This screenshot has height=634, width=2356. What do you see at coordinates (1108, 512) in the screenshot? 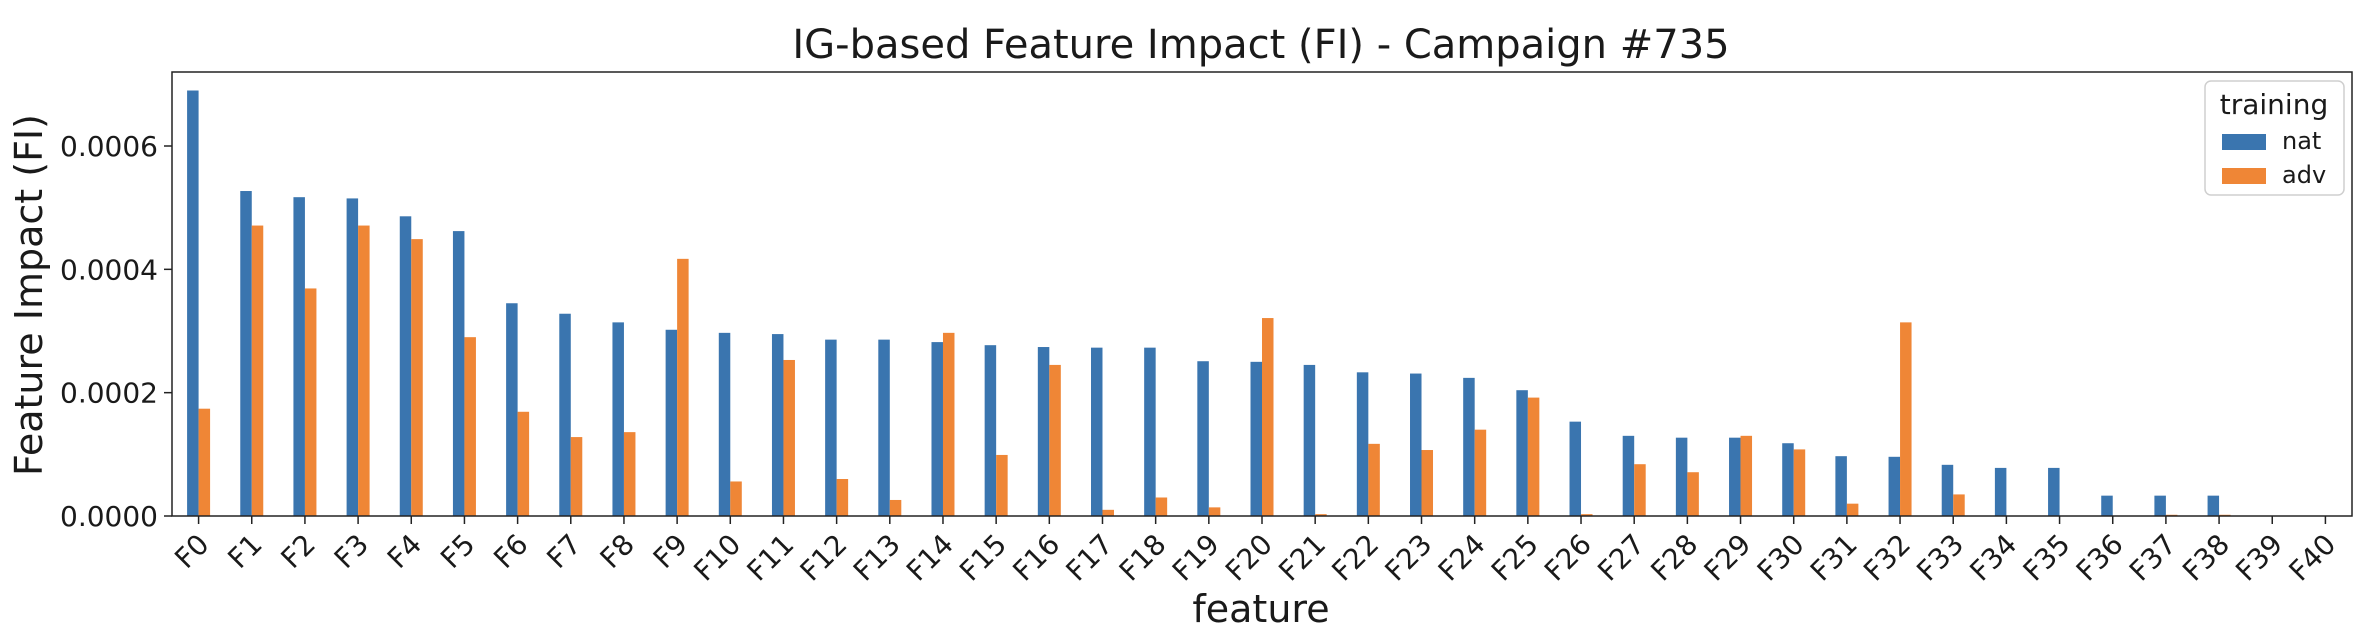
I see `bar-adv-F17` at bounding box center [1108, 512].